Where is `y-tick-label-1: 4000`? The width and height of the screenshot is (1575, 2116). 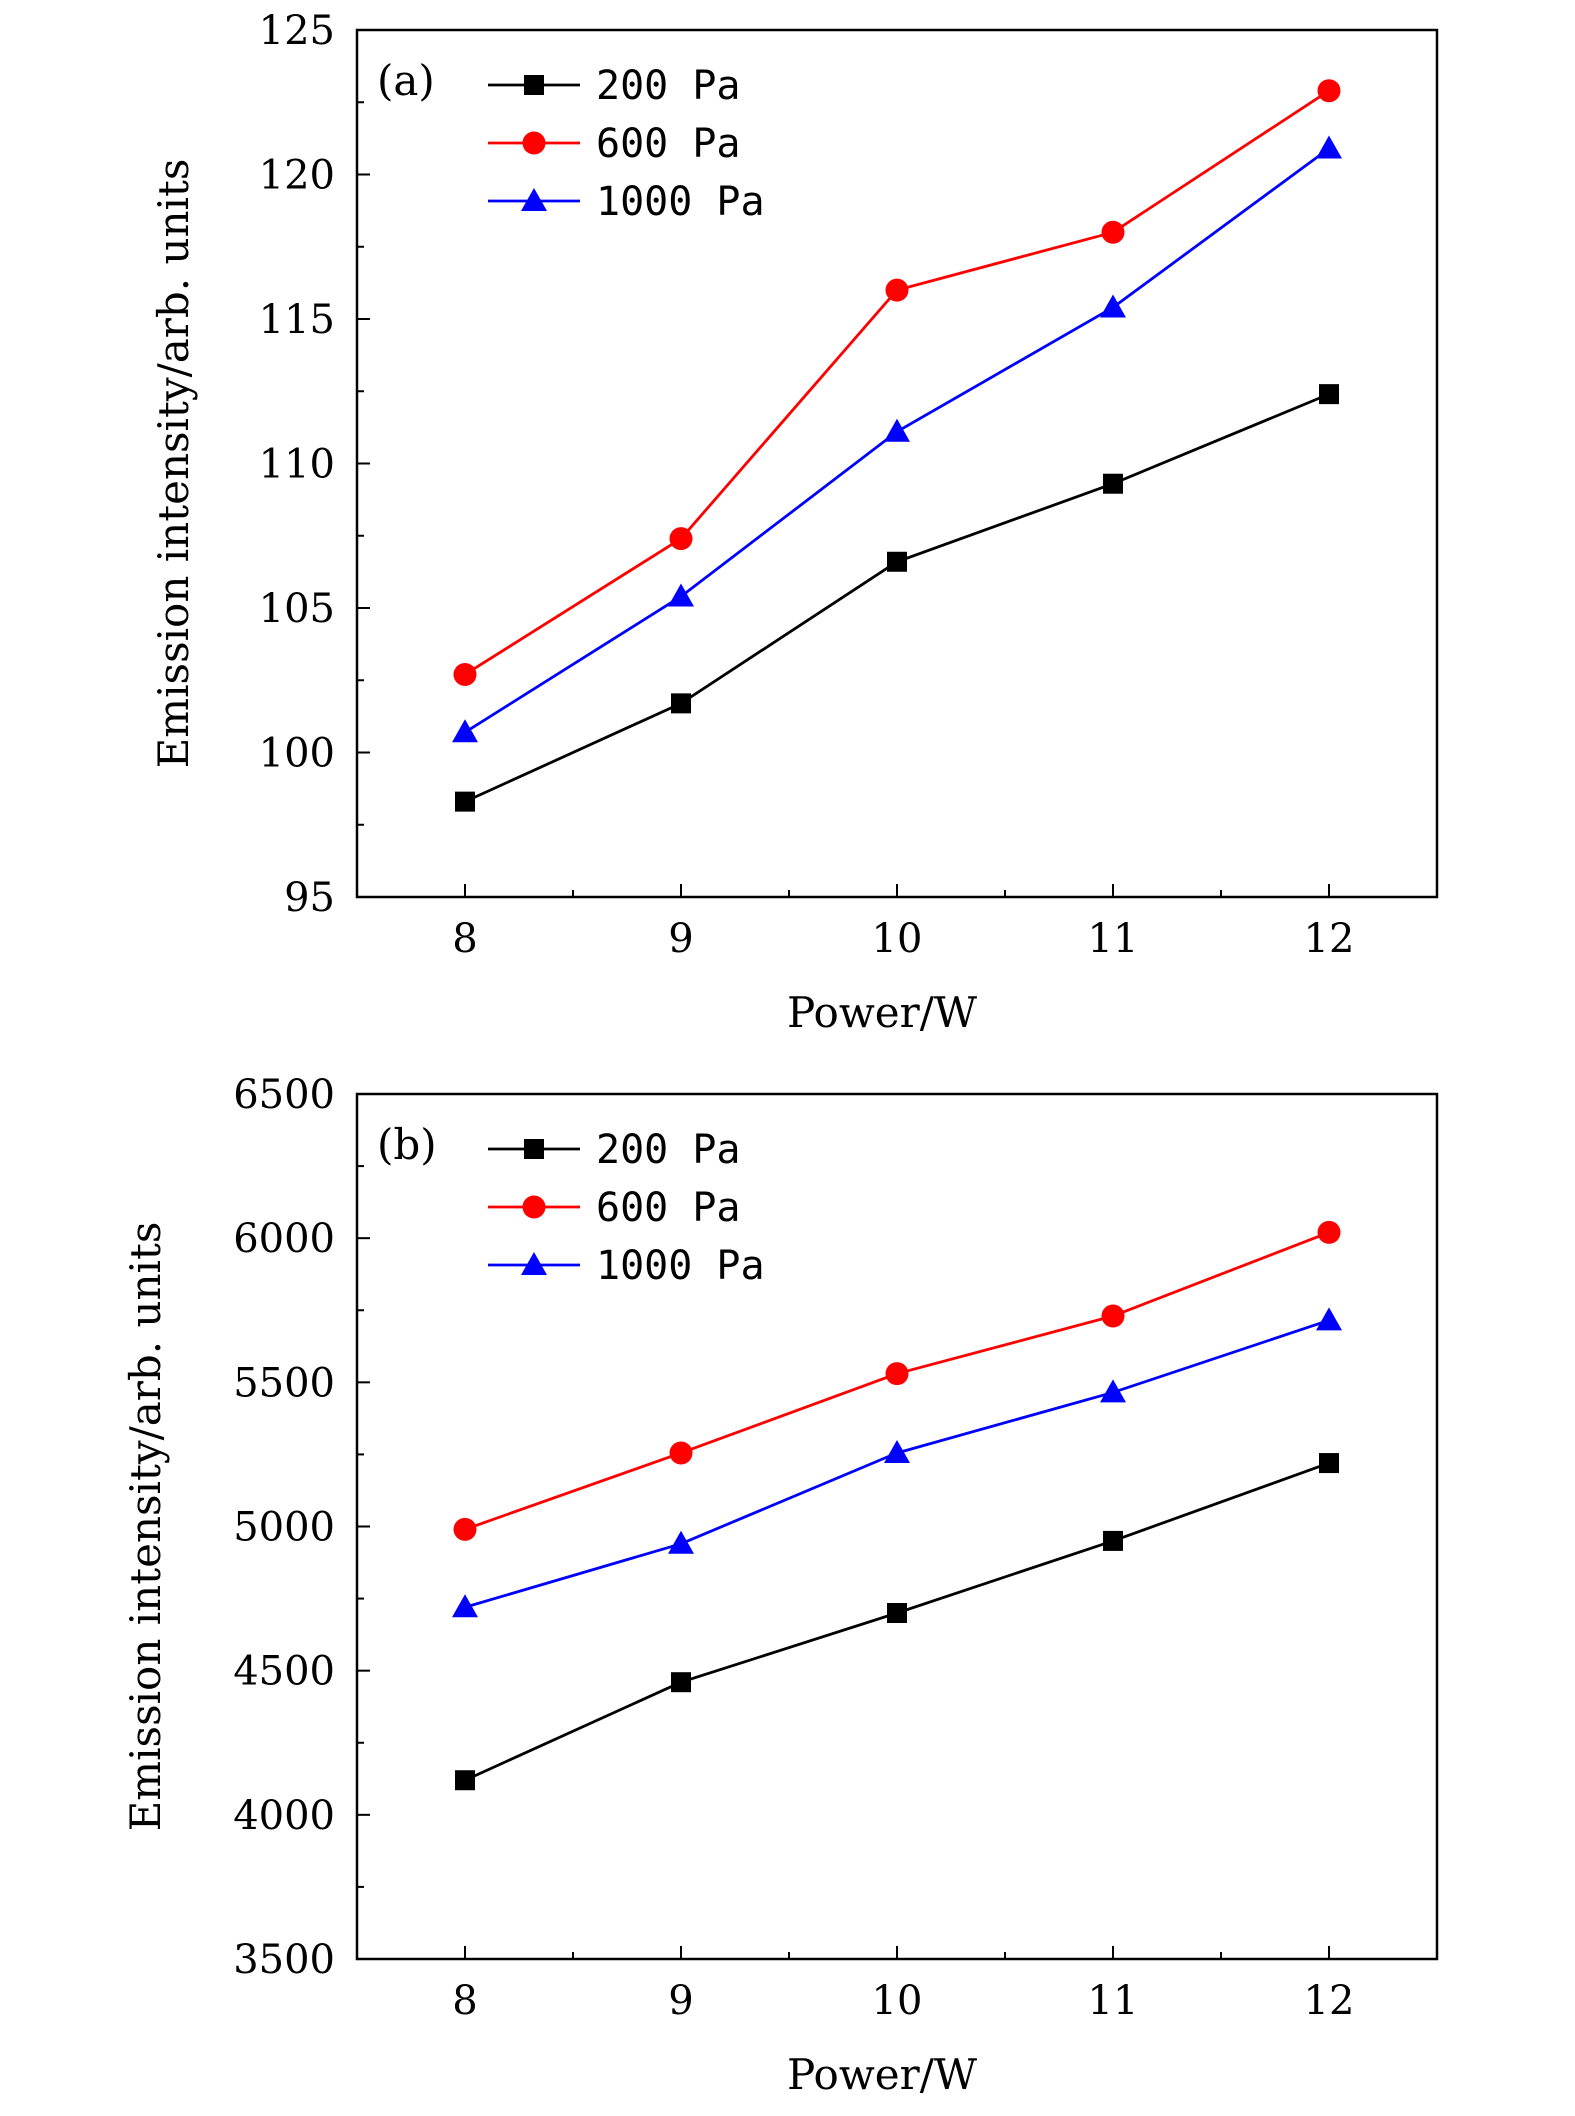 y-tick-label-1: 4000 is located at coordinates (284, 1816).